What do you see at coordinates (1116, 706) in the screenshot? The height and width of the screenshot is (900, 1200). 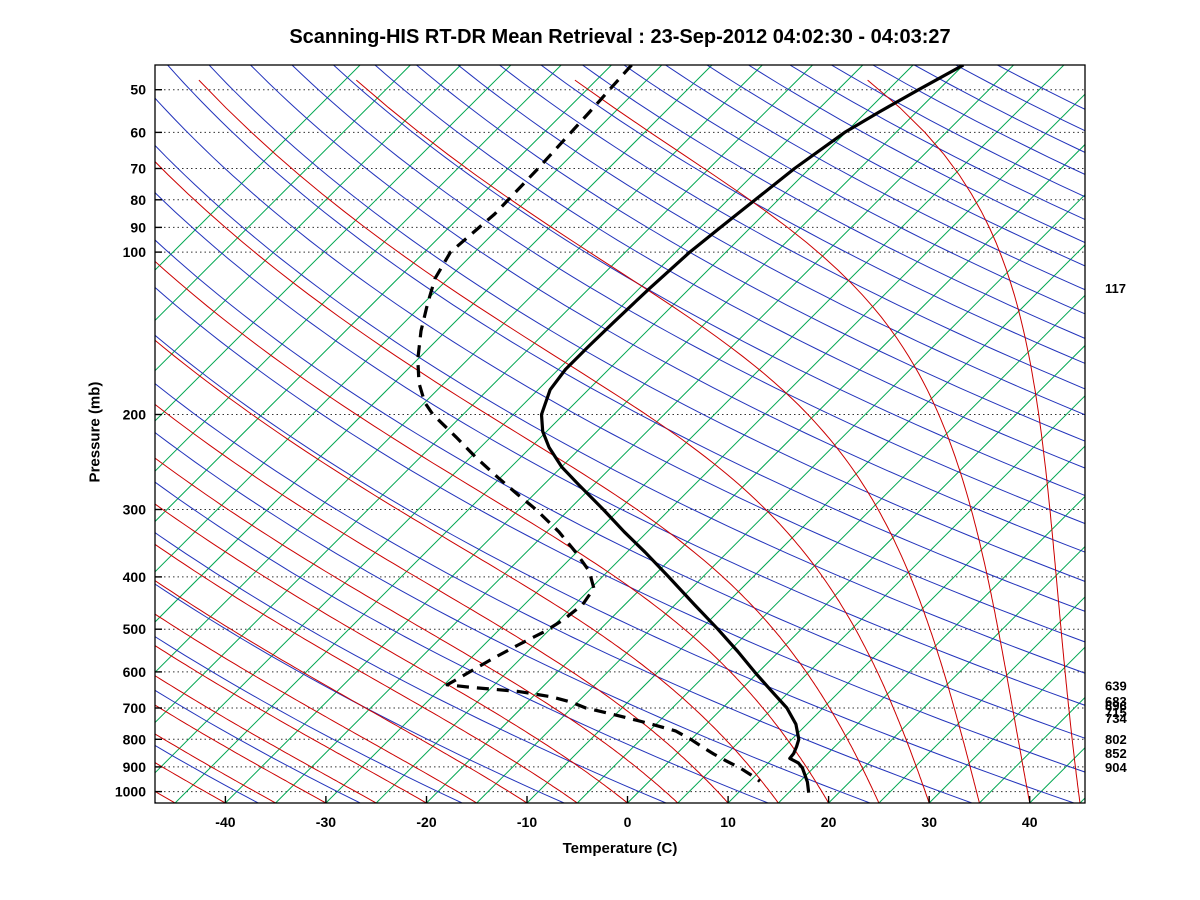 I see `right-pressure-label: 696` at bounding box center [1116, 706].